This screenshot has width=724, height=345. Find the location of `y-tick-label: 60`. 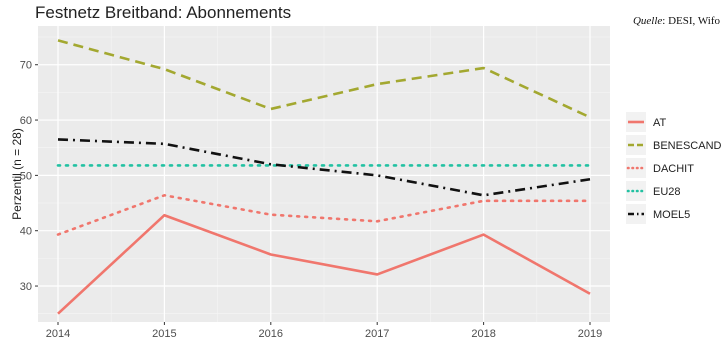

y-tick-label: 60 is located at coordinates (26, 121).